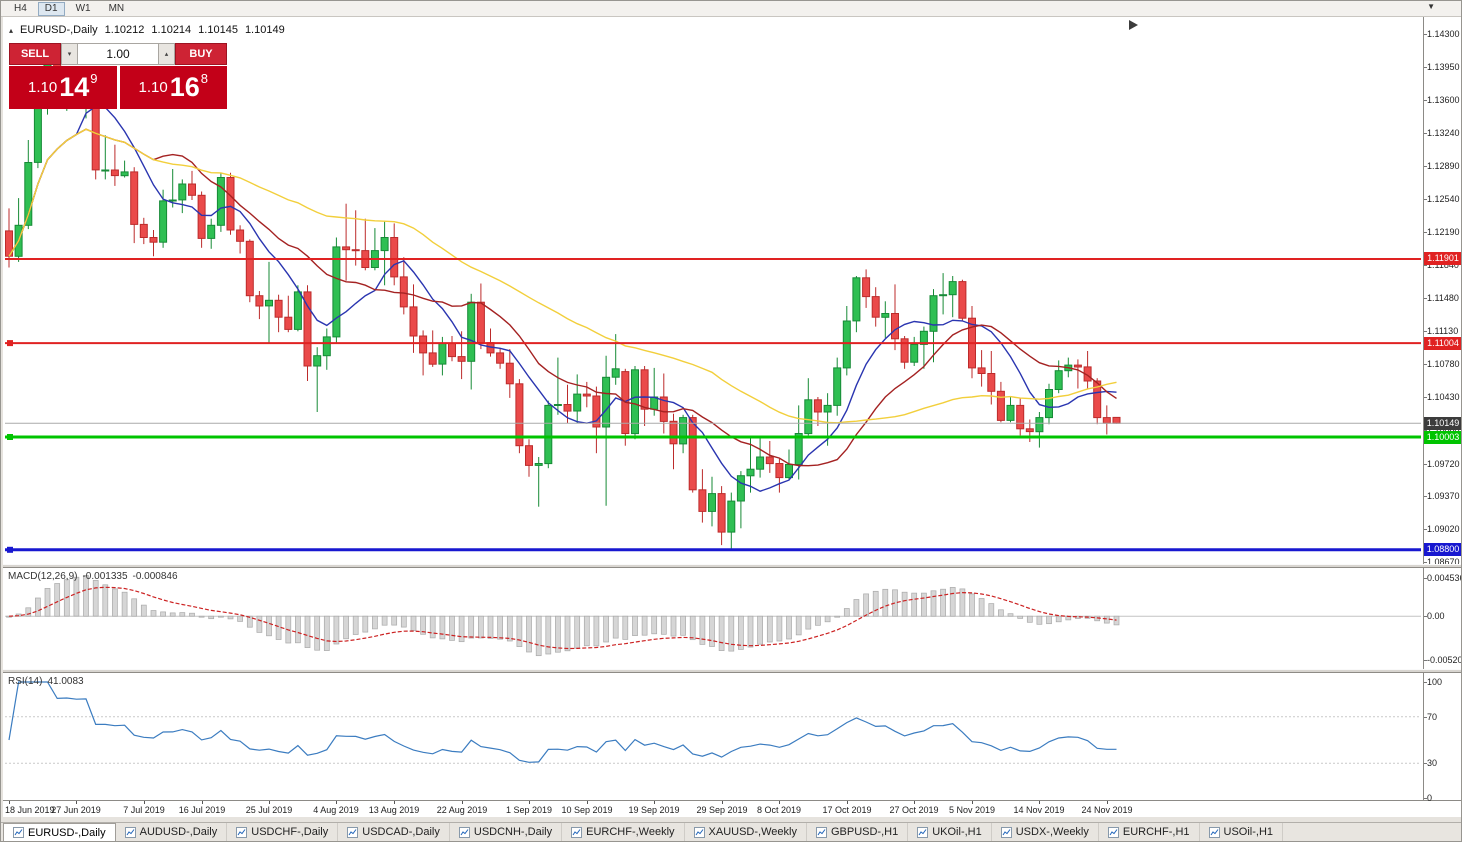  Describe the element at coordinates (43, 87) in the screenshot. I see `sell-price-prefix: 1.10` at that location.